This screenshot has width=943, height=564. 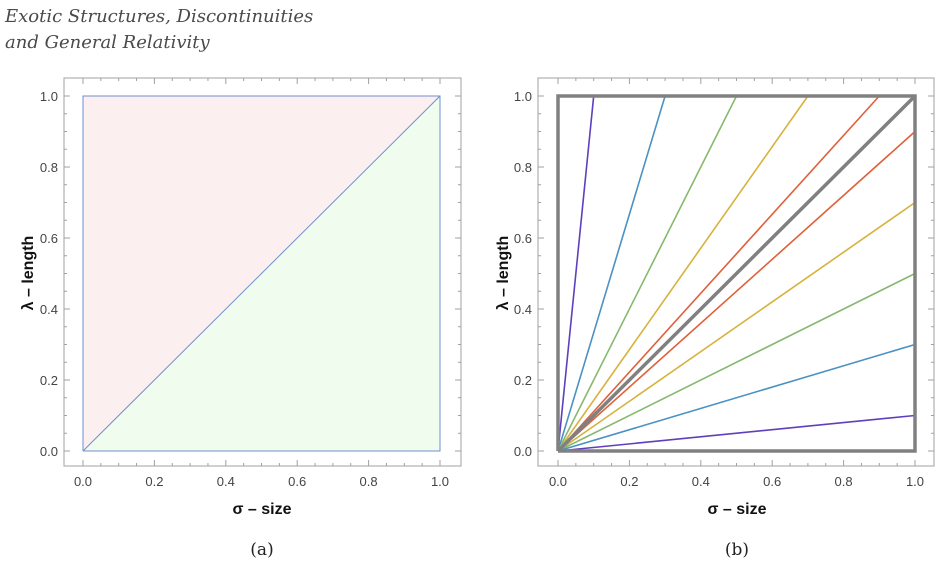 What do you see at coordinates (49, 96) in the screenshot?
I see `chart-a-ytick-label: 1.0` at bounding box center [49, 96].